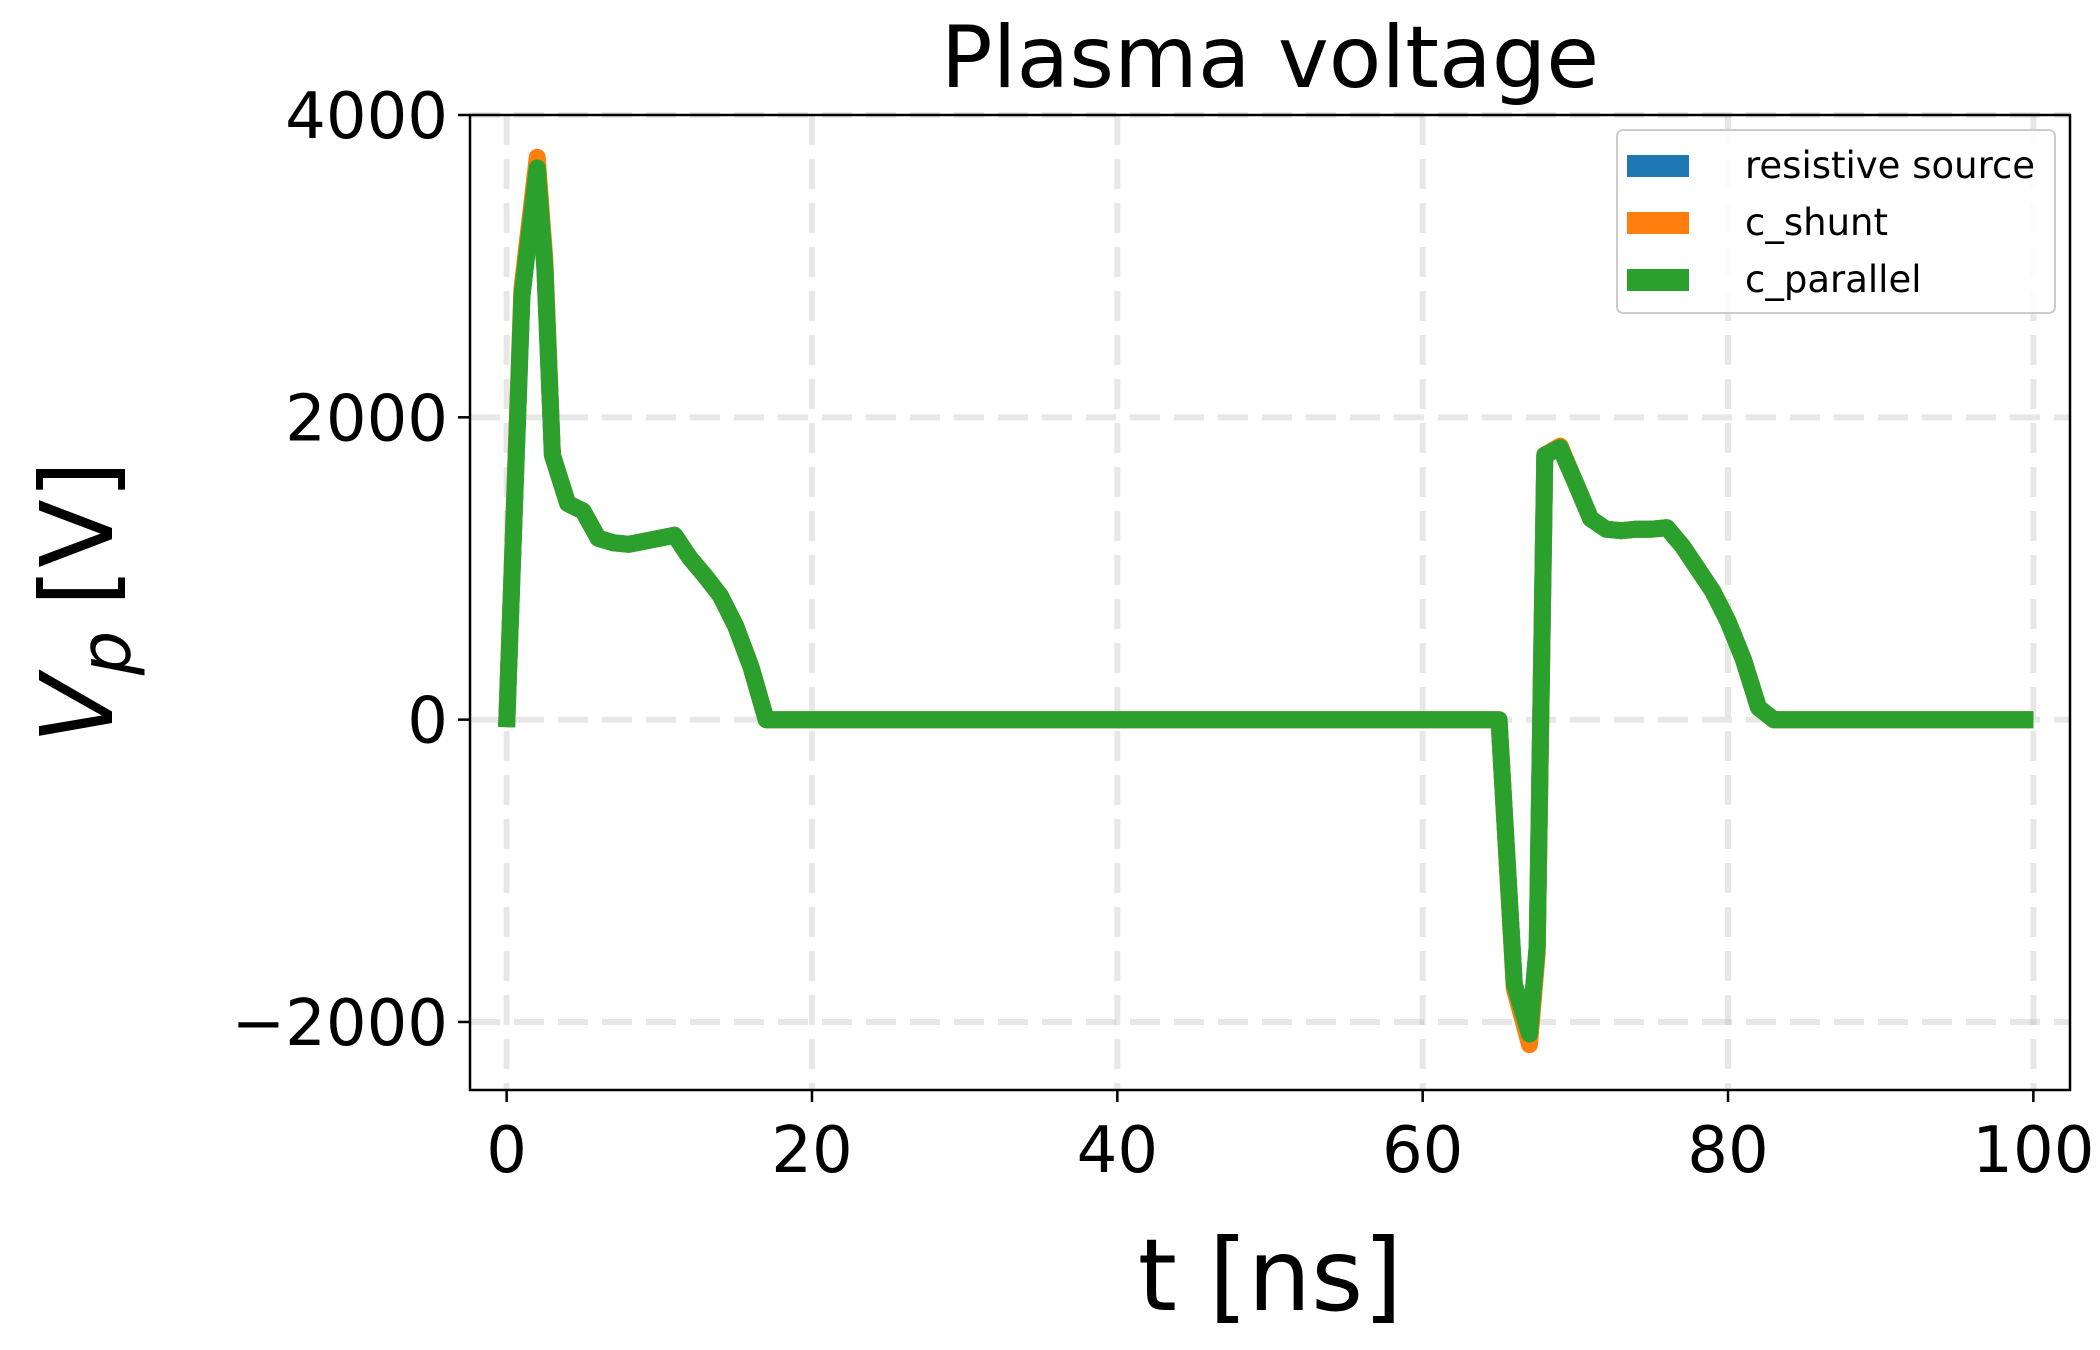 The image size is (2100, 1350). I want to click on legend-label: resistive source, so click(1890, 165).